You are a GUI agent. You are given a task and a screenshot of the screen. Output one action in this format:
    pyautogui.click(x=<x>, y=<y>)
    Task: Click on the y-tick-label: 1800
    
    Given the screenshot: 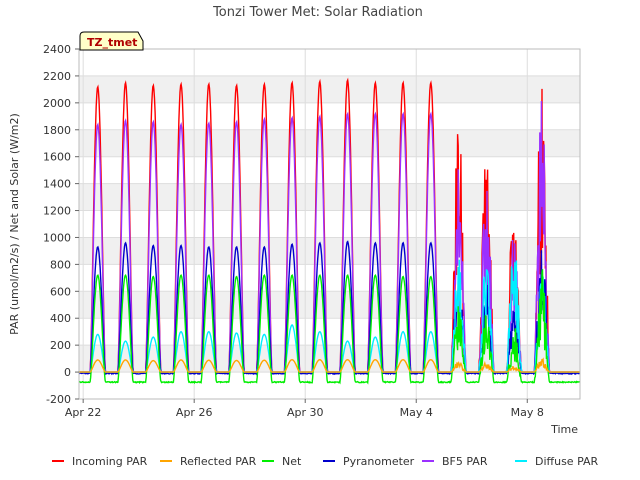 What is the action you would take?
    pyautogui.click(x=57, y=130)
    